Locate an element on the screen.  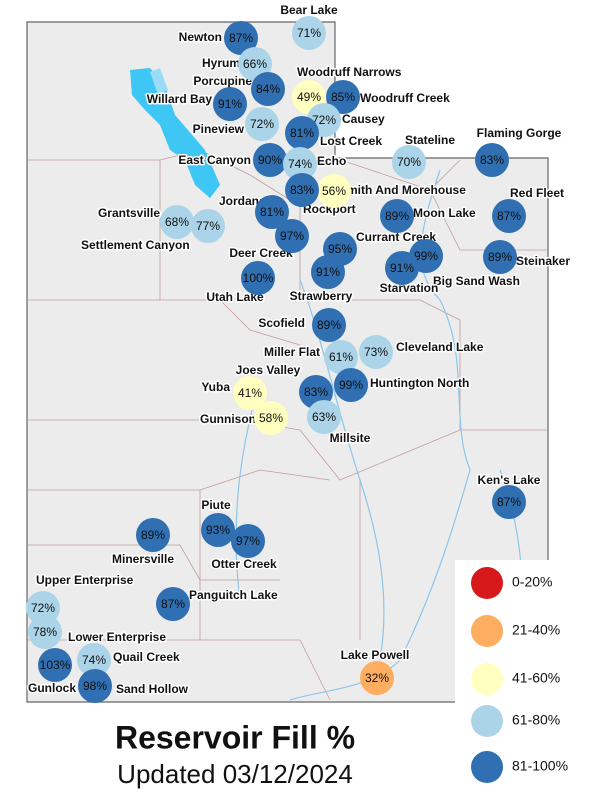
reservoir-fill: 63% is located at coordinates (324, 417).